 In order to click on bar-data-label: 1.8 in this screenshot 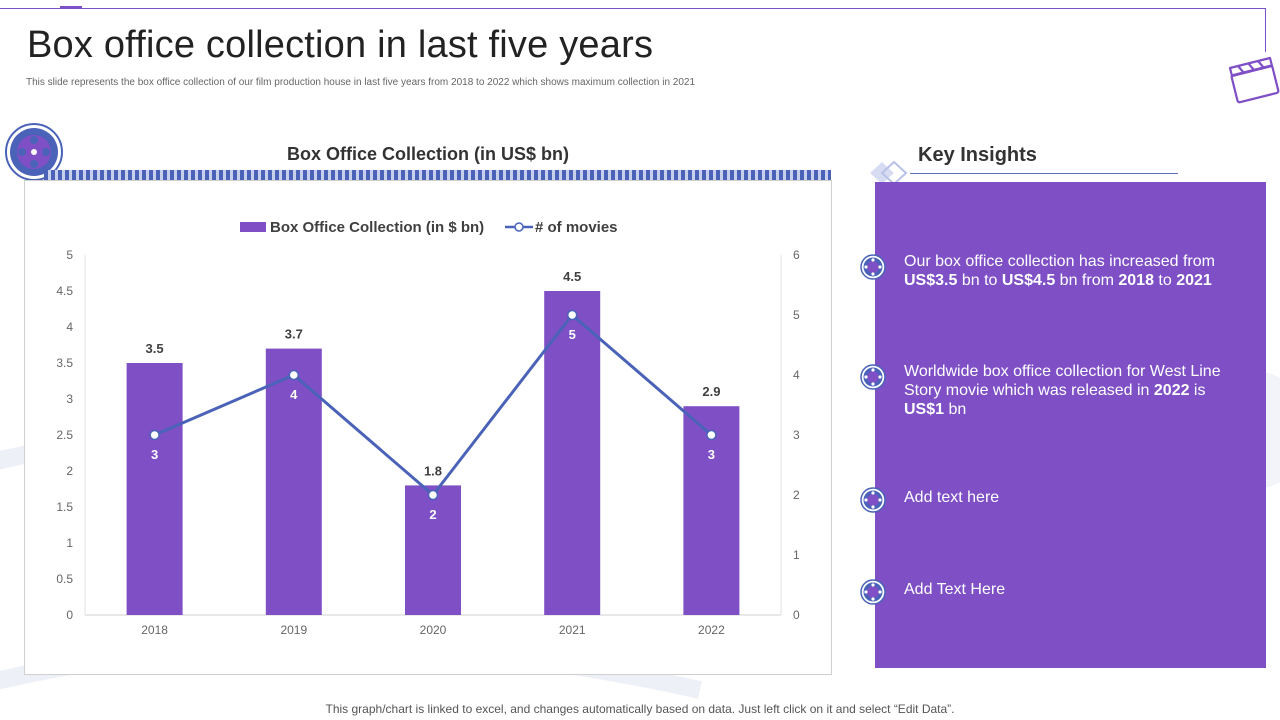, I will do `click(433, 470)`.